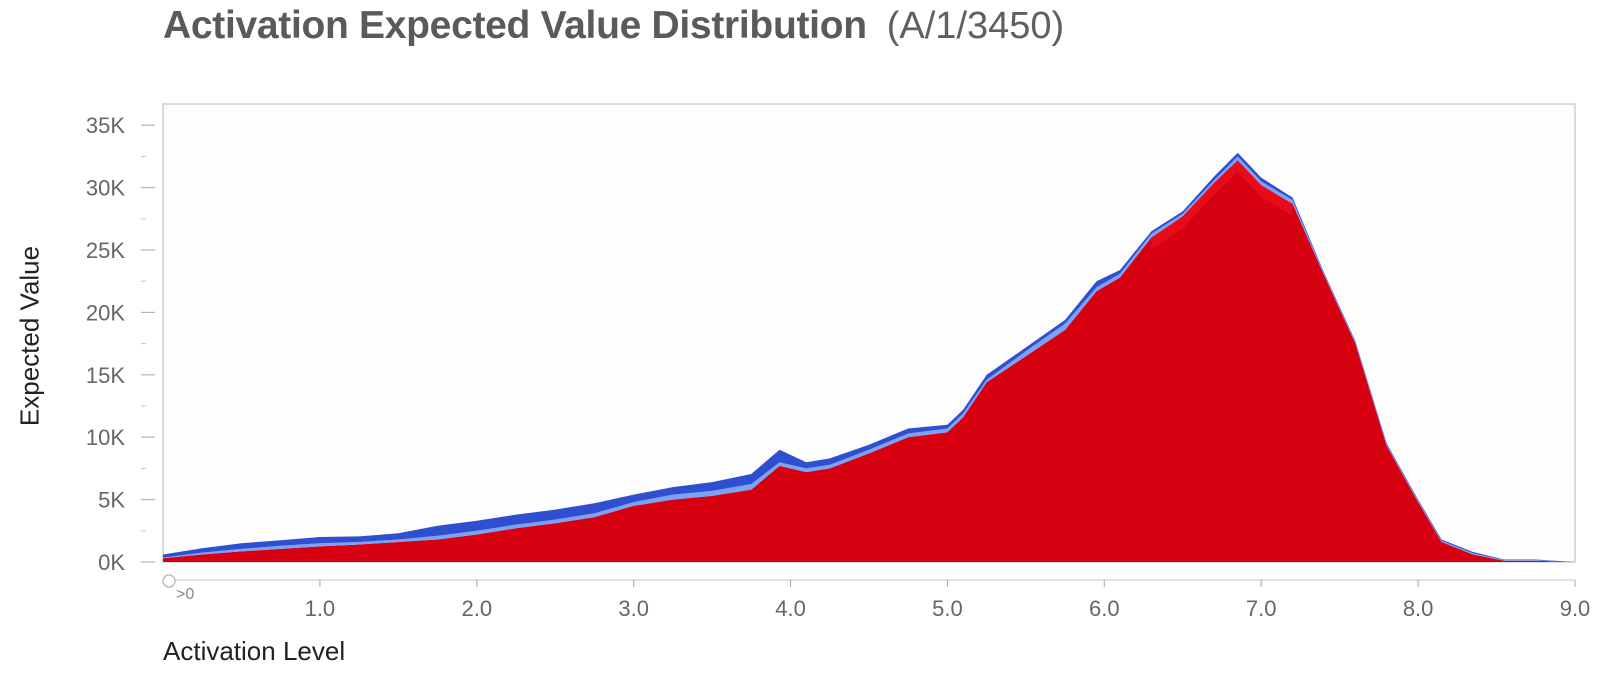 Image resolution: width=1614 pixels, height=682 pixels. I want to click on x-tick-label: 3.0, so click(633, 608).